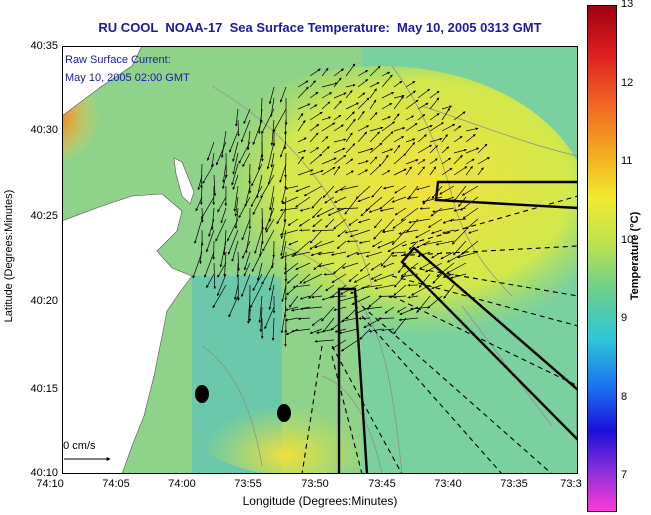 This screenshot has width=651, height=515. Describe the element at coordinates (627, 240) in the screenshot. I see `colorbar-tick: 10` at that location.